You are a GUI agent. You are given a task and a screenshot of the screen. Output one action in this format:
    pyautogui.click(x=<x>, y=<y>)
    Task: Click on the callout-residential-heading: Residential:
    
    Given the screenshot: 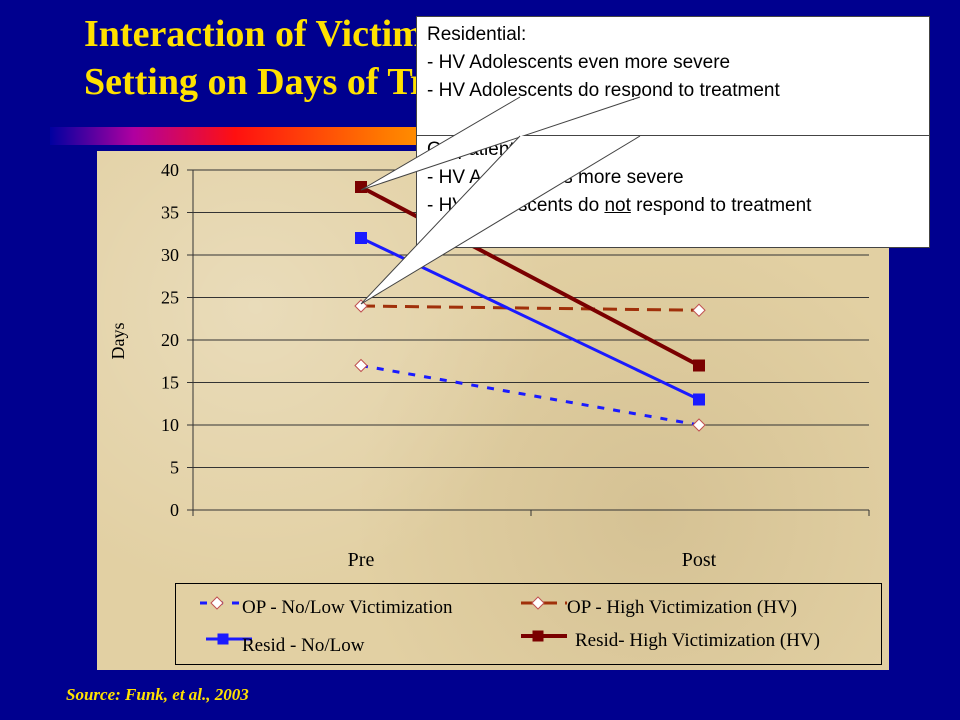 What is the action you would take?
    pyautogui.click(x=477, y=34)
    